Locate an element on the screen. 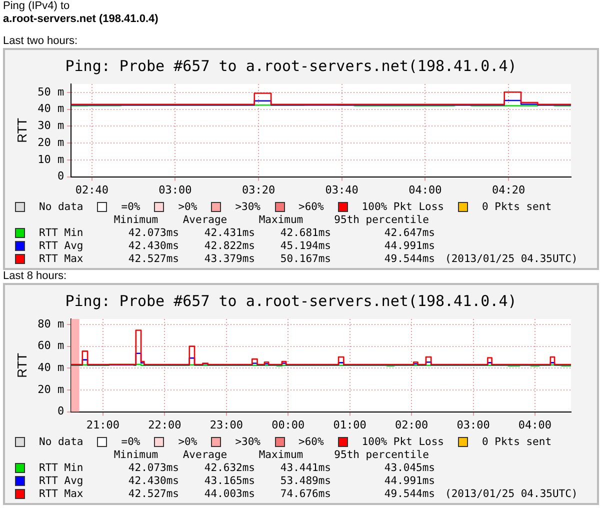 The height and width of the screenshot is (509, 602). text: 43.165ms is located at coordinates (229, 480).